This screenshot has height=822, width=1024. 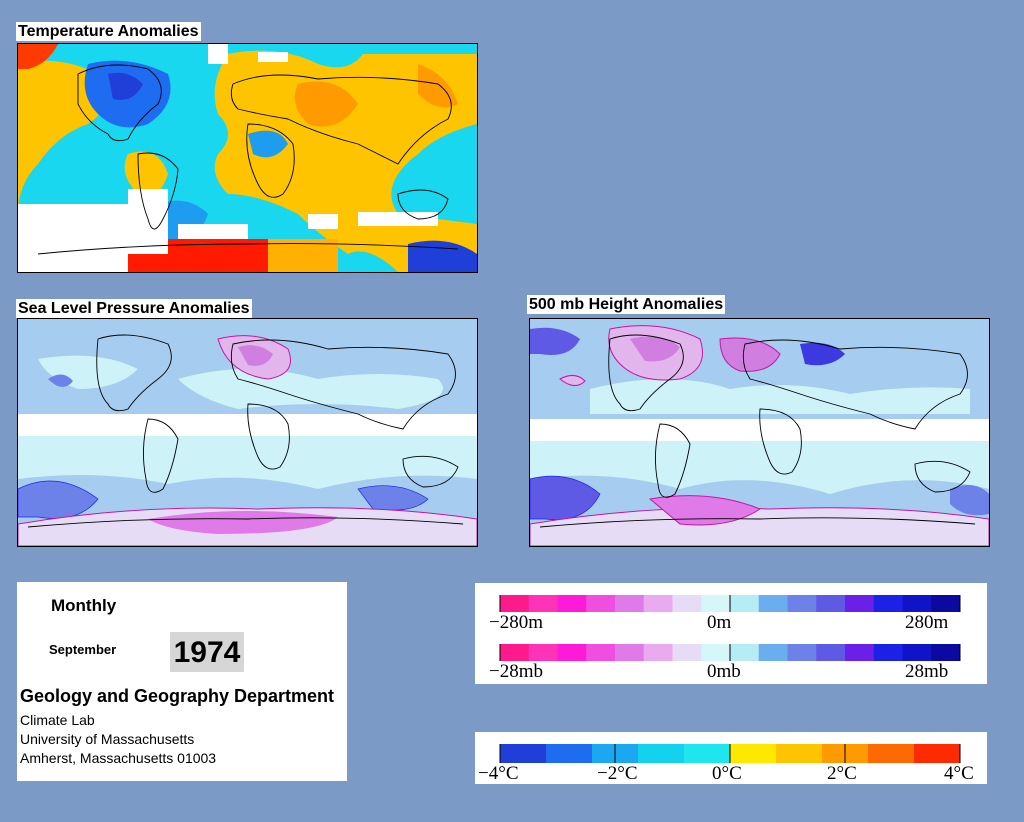 What do you see at coordinates (107, 739) in the screenshot?
I see `university-label: University of Massachusetts` at bounding box center [107, 739].